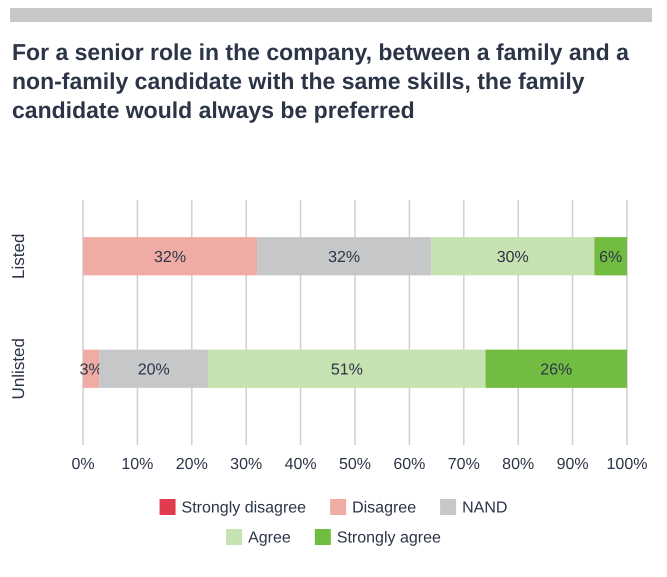 This screenshot has height=577, width=667. What do you see at coordinates (246, 464) in the screenshot?
I see `x-tick-label: 30%` at bounding box center [246, 464].